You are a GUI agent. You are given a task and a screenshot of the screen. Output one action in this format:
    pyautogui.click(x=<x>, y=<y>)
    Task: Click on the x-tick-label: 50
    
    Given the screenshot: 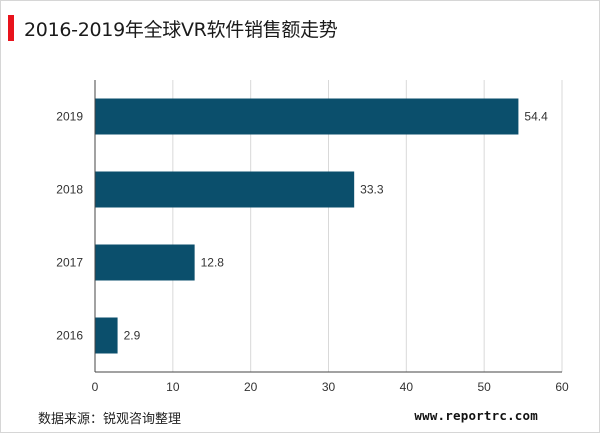 What is the action you would take?
    pyautogui.click(x=484, y=387)
    